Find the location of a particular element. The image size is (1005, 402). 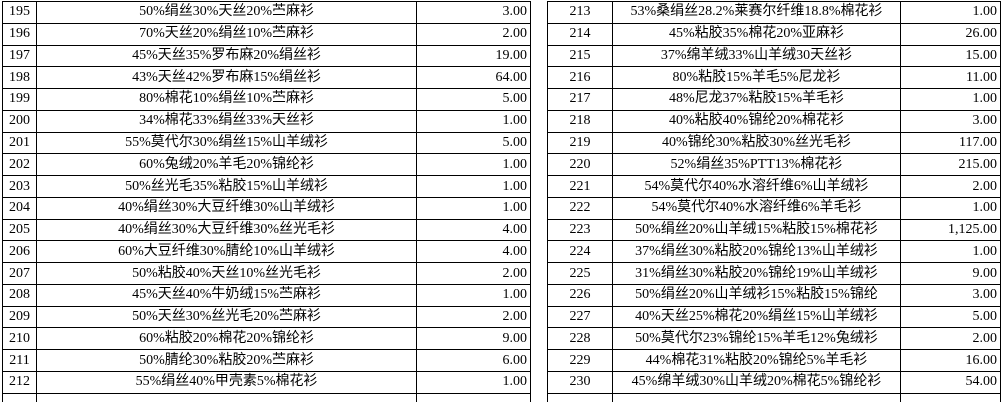

row-number-cell: 215 is located at coordinates (580, 56).